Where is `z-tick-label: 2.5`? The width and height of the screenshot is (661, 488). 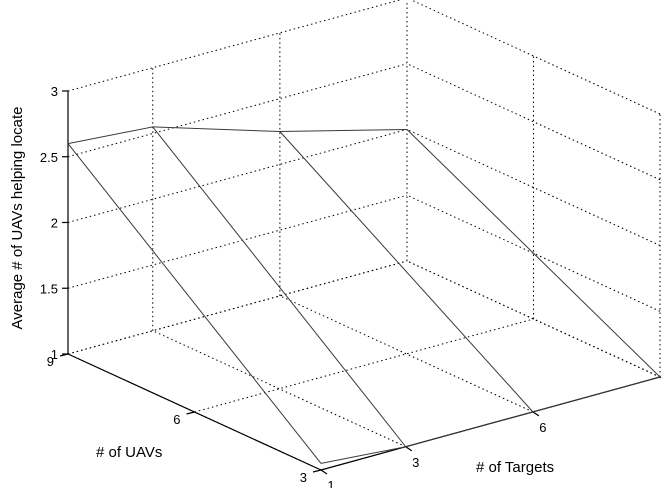 z-tick-label: 2.5 is located at coordinates (49, 157).